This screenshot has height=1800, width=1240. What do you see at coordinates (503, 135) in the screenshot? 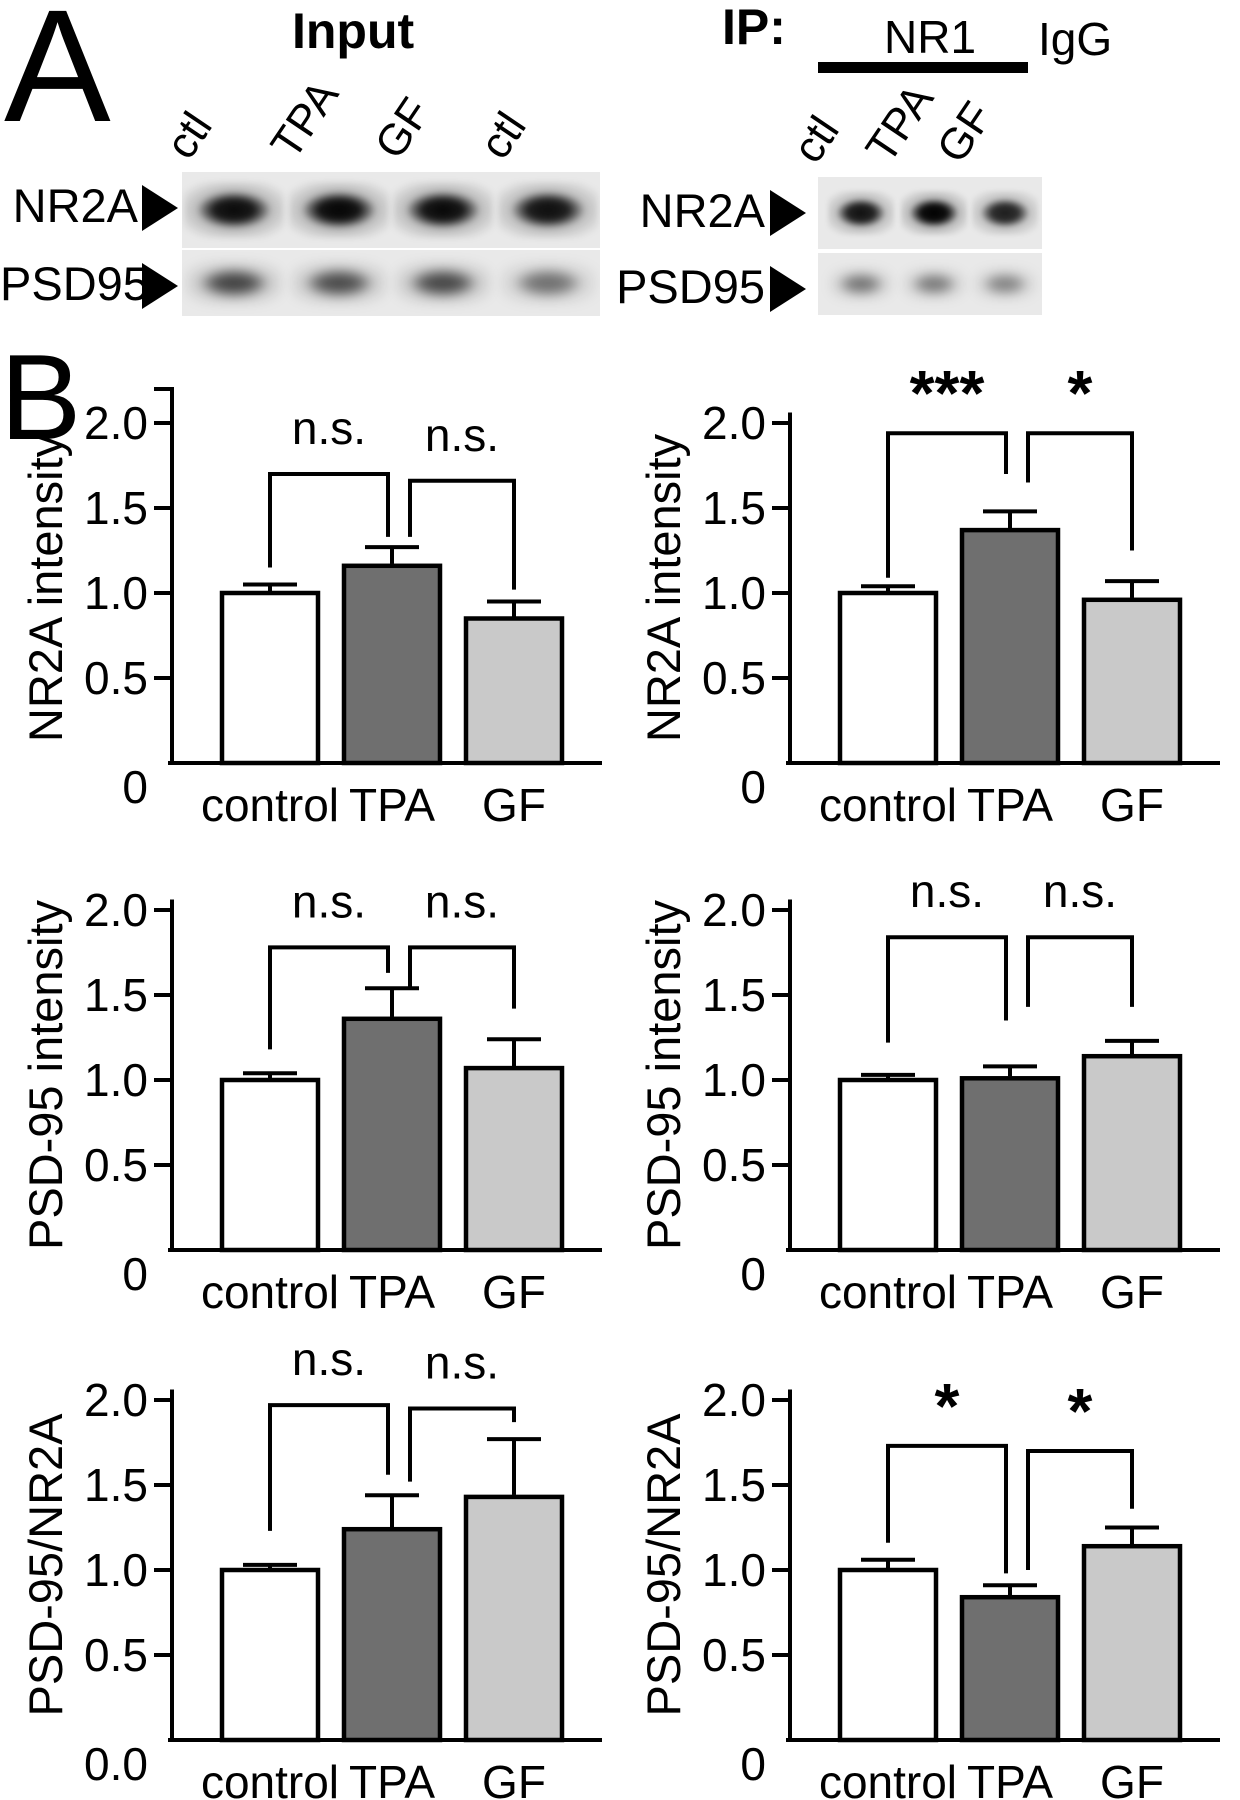
I see `lane-label-input-3: ctl` at bounding box center [503, 135].